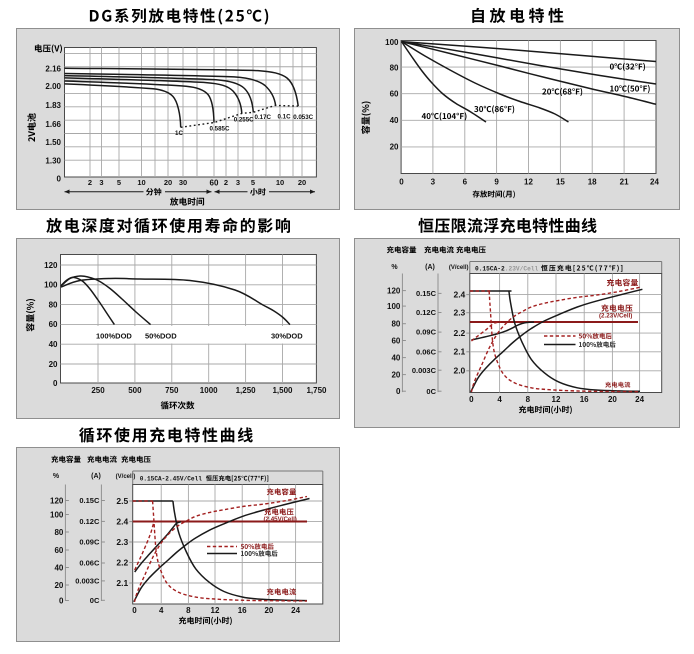 This screenshot has width=694, height=654. Describe the element at coordinates (285, 117) in the screenshot. I see `svg-text: 0.1C` at that location.